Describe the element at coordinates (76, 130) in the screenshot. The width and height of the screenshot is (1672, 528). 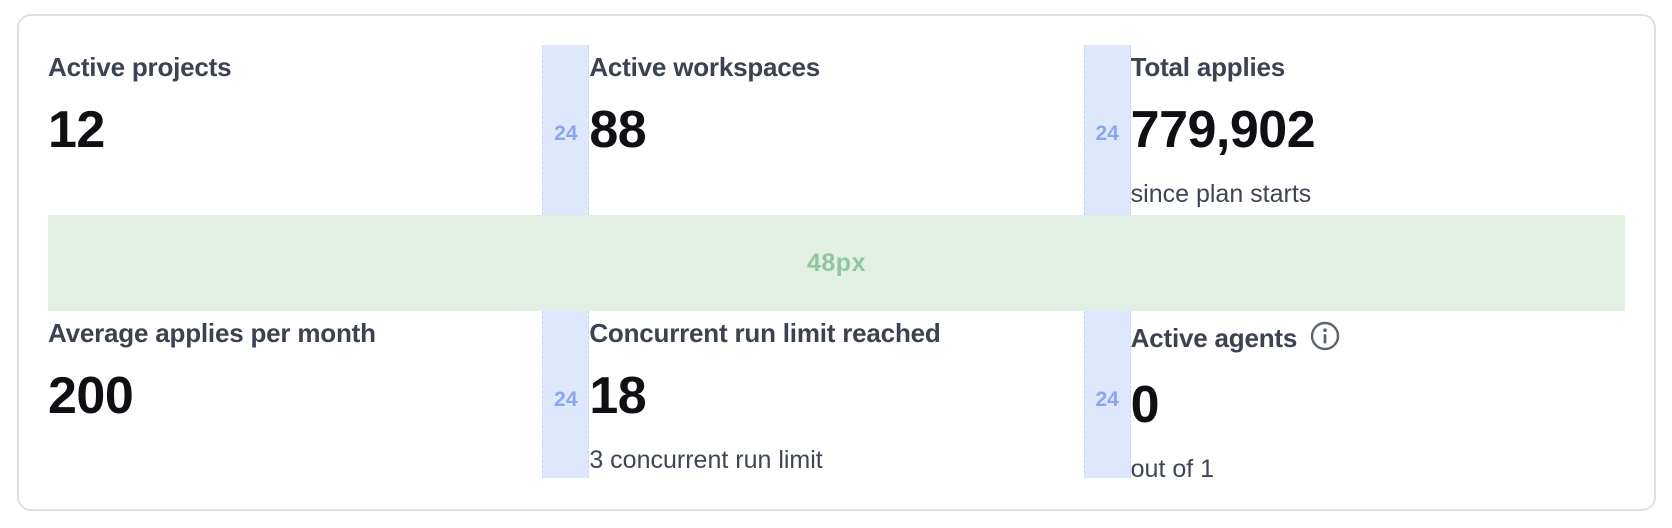
I see `stat-value: 12` at that location.